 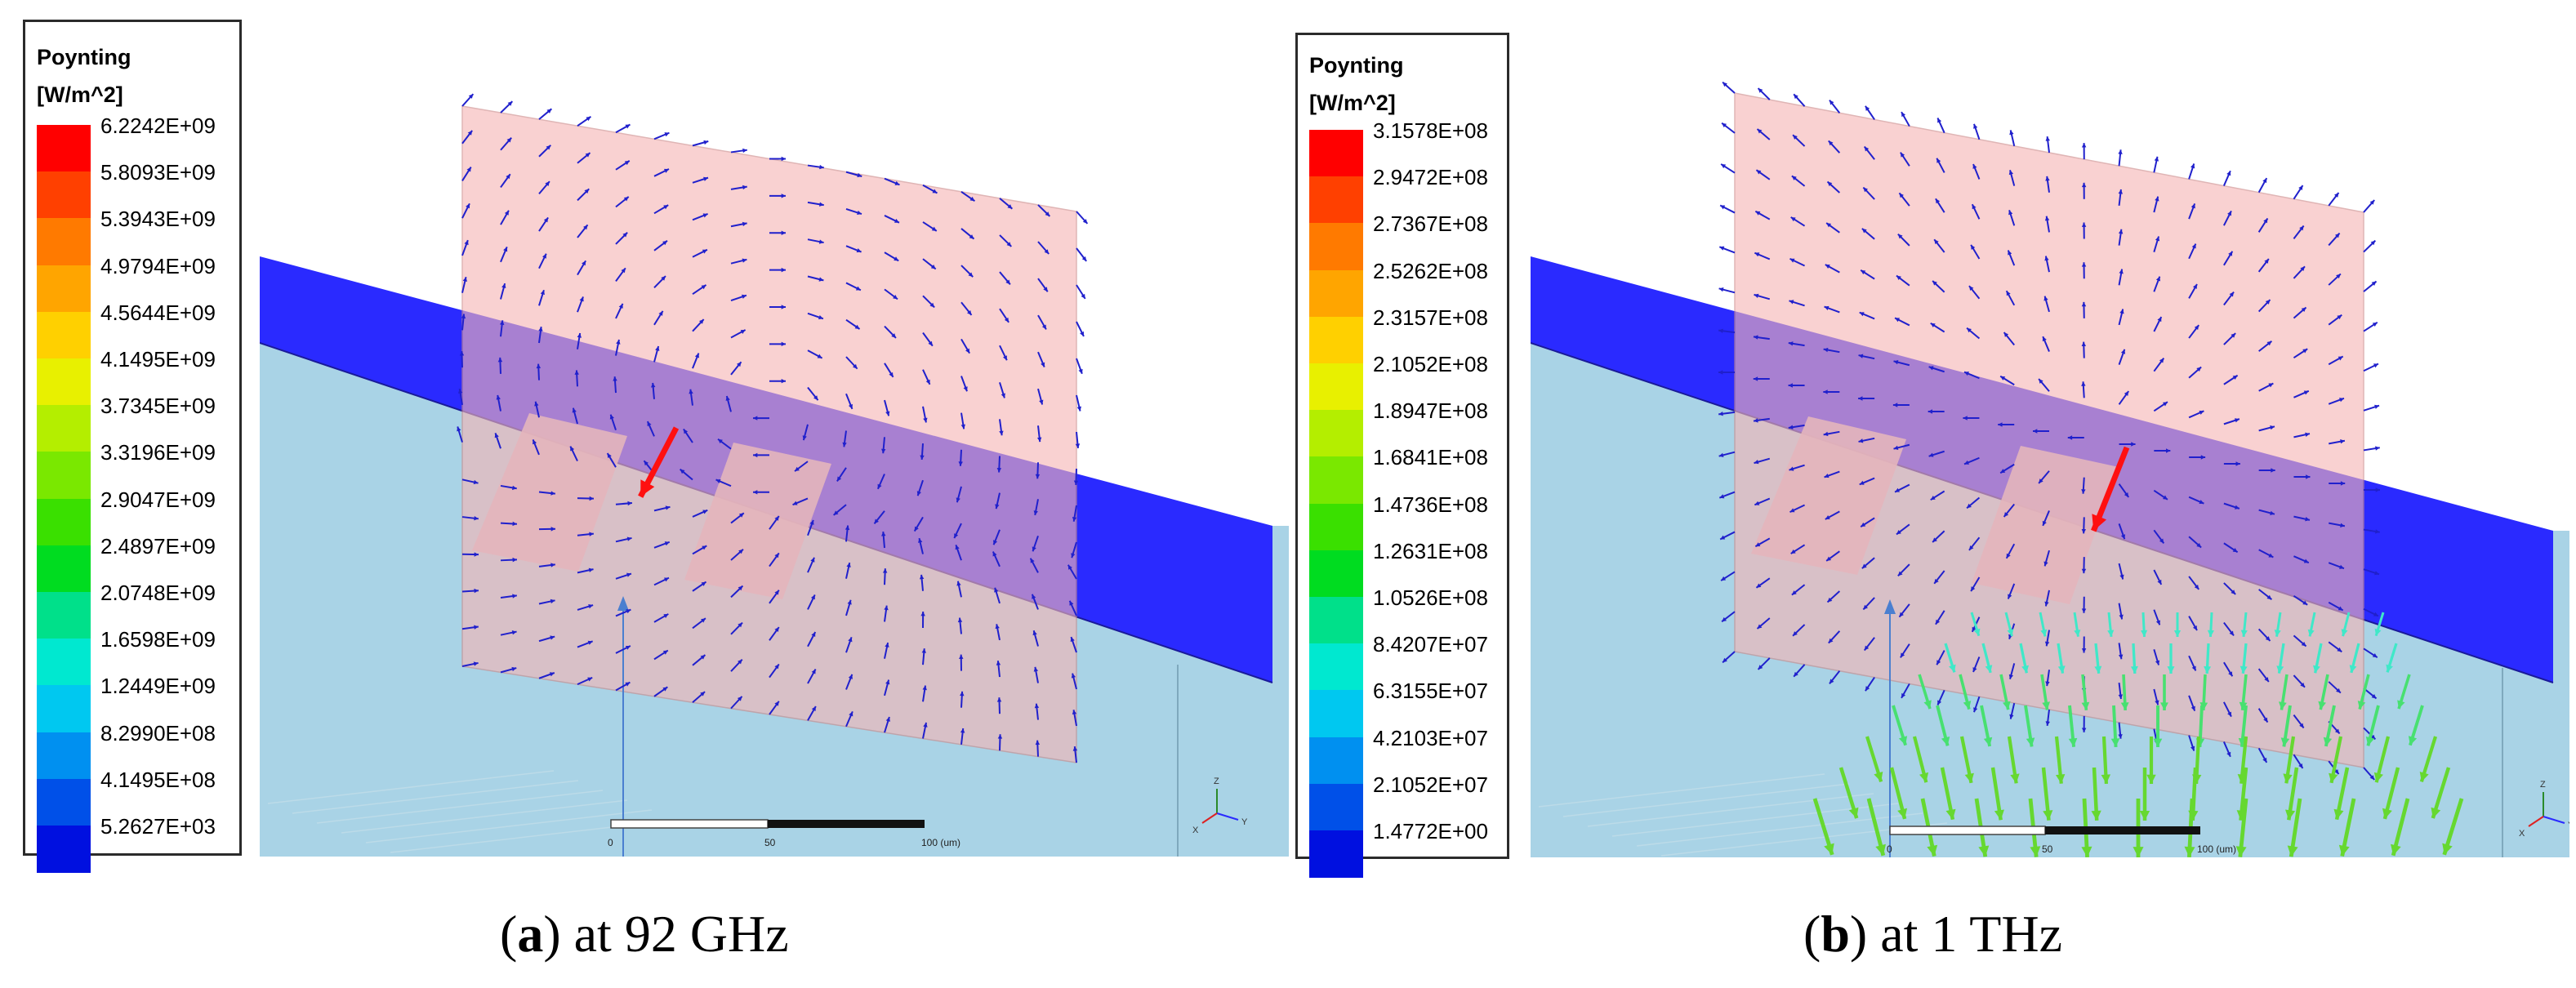 What do you see at coordinates (484, 816) in the screenshot?
I see `floor-grid-line` at bounding box center [484, 816].